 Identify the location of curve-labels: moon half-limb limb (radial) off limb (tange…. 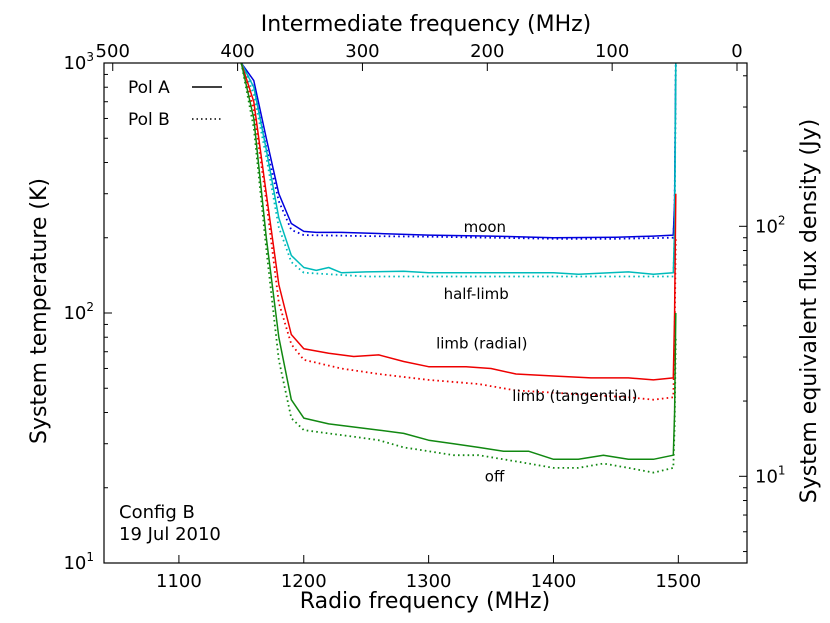
(536, 352).